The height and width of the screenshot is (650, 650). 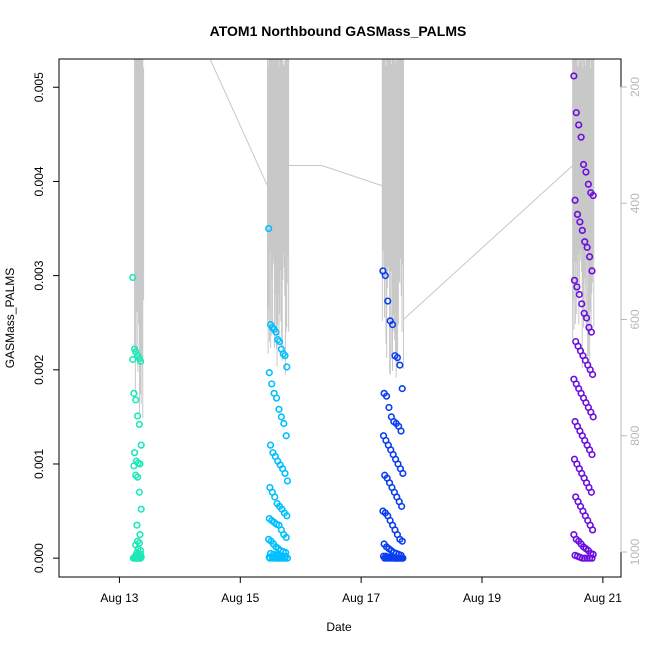 I want to click on right-tick-label: 600, so click(x=635, y=319).